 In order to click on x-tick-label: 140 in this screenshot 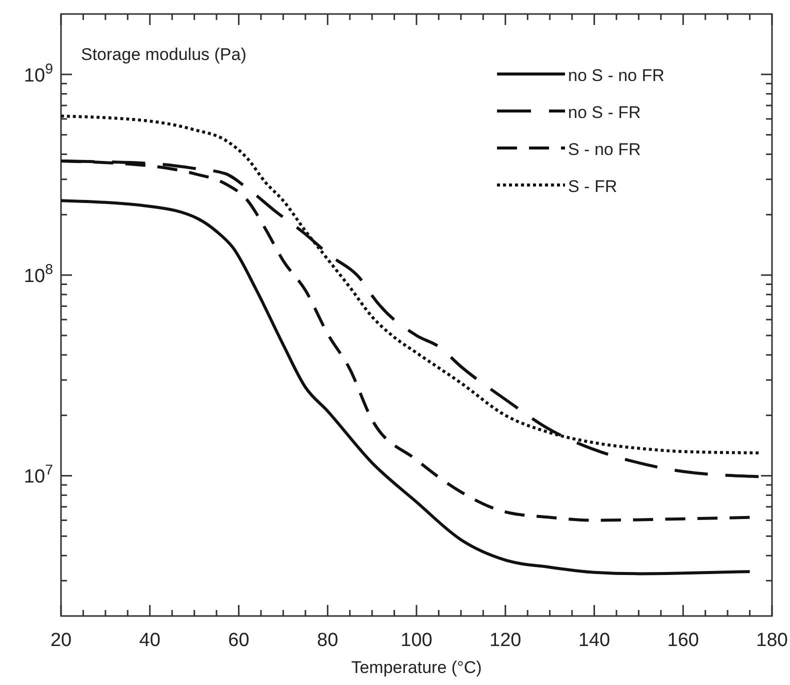, I will do `click(594, 640)`.